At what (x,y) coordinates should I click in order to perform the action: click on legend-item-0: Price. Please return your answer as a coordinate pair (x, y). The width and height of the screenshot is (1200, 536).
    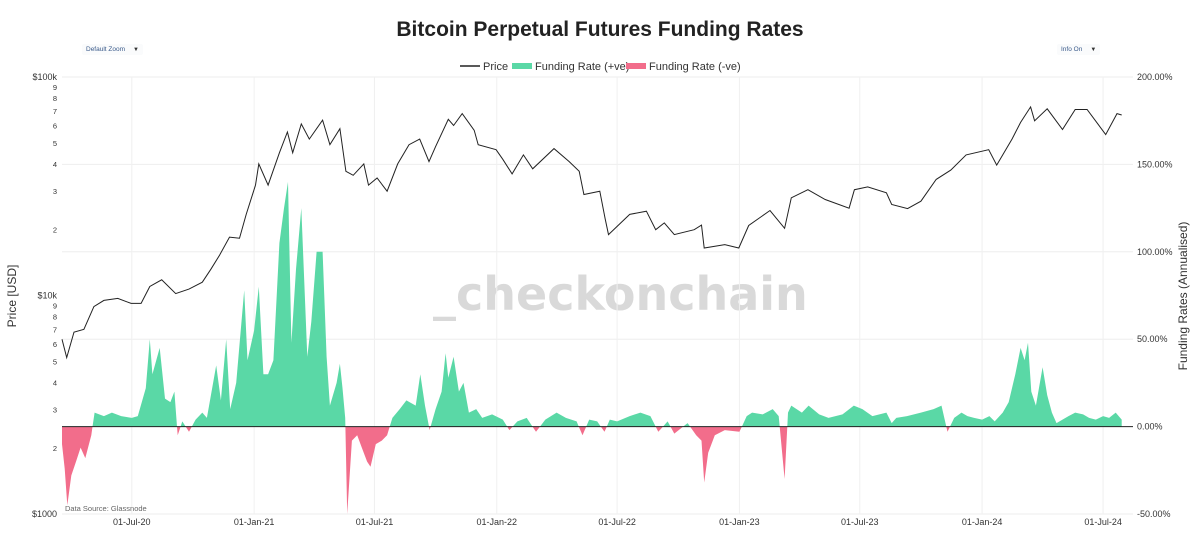
    Looking at the image, I should click on (484, 67).